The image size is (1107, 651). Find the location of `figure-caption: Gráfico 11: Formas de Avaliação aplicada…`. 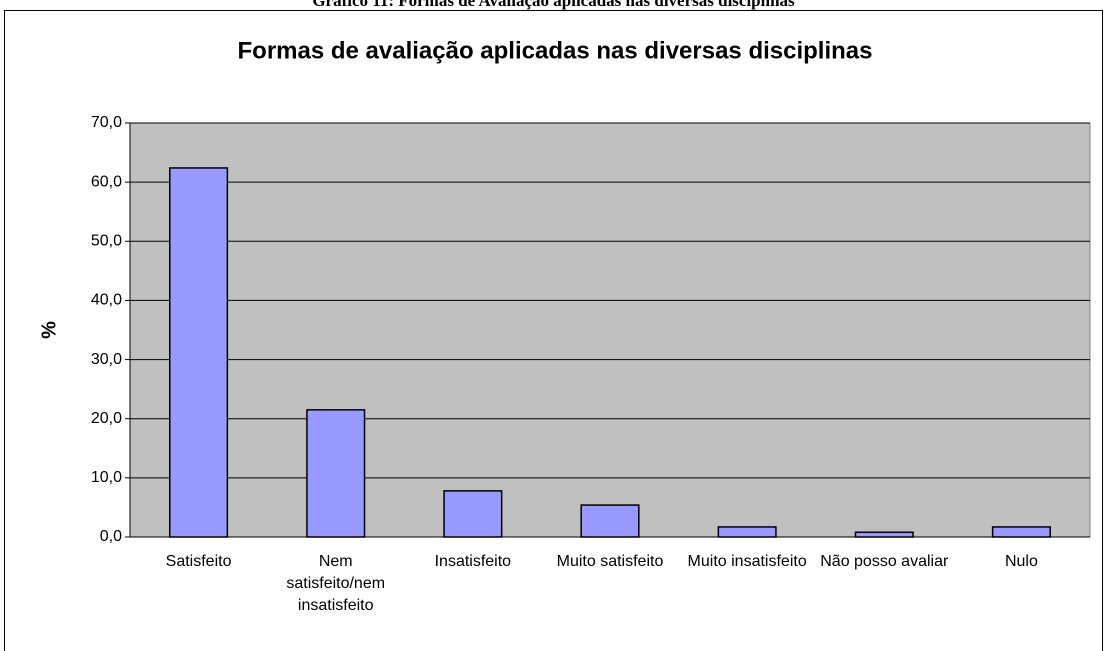

figure-caption: Gráfico 11: Formas de Avaliação aplicada… is located at coordinates (553, 5).